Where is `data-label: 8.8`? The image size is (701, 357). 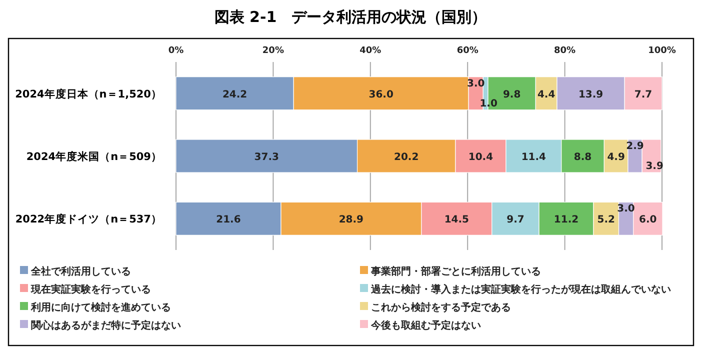
data-label: 8.8 is located at coordinates (583, 157).